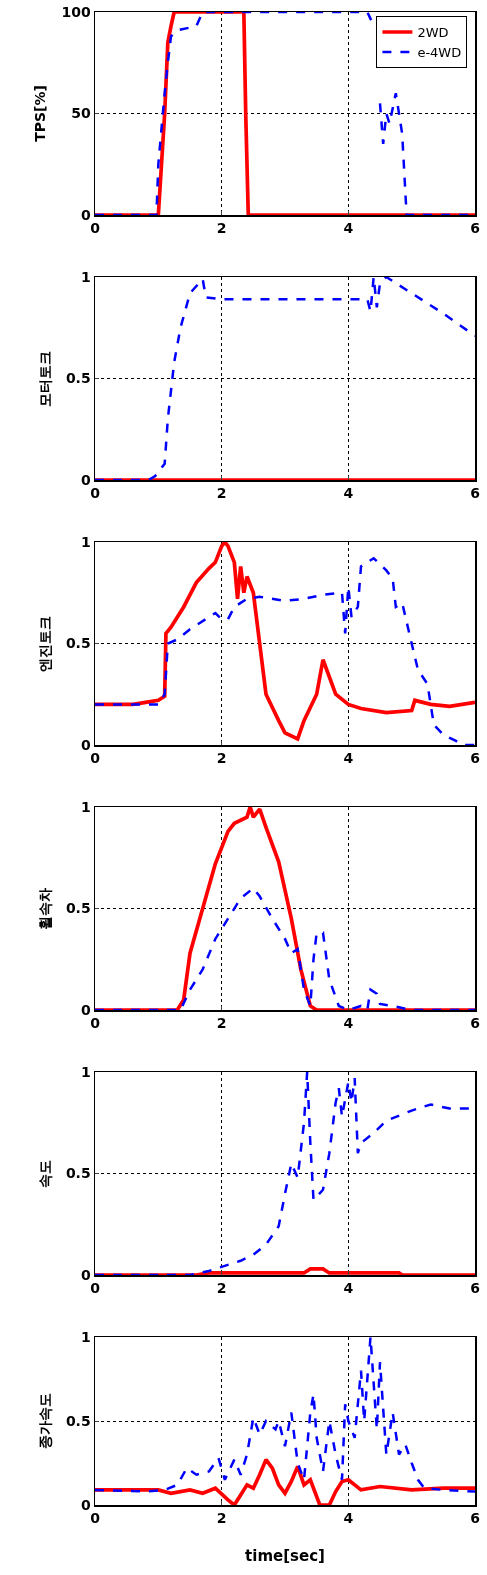  What do you see at coordinates (44, 643) in the screenshot?
I see `y-axis-title: 엔진토크` at bounding box center [44, 643].